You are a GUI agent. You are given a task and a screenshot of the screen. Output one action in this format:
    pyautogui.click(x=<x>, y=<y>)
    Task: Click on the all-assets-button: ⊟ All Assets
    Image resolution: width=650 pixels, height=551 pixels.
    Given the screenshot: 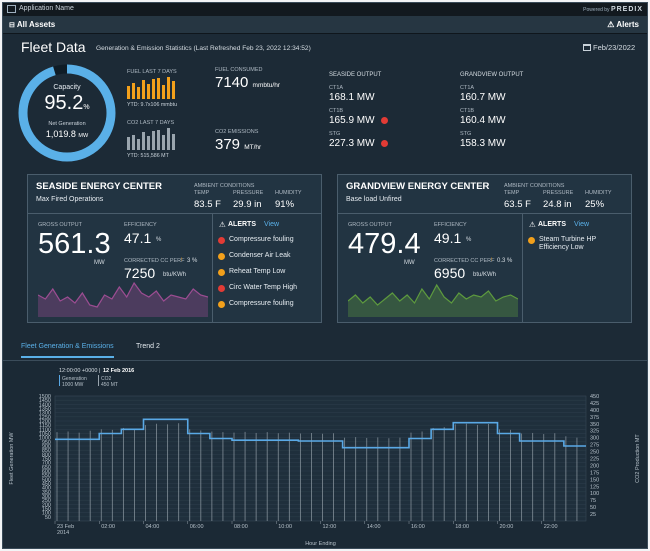 What is the action you would take?
    pyautogui.click(x=32, y=24)
    